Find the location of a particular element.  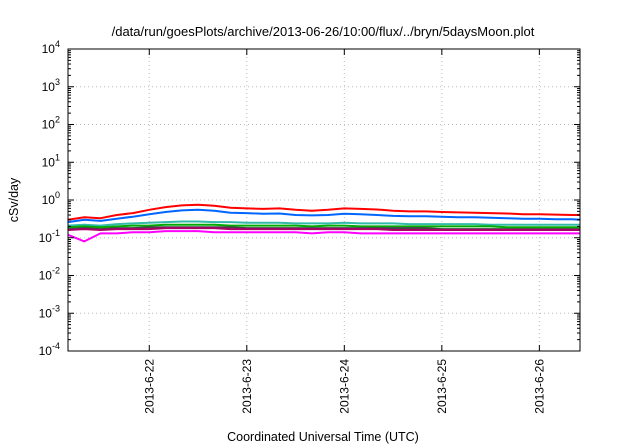

y-tick-label: 10⁻¹ is located at coordinates (49, 236).